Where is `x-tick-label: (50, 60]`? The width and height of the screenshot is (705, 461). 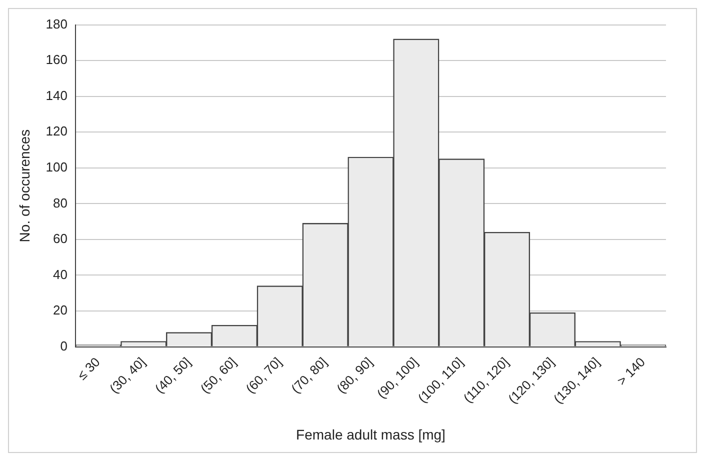
x-tick-label: (50, 60] is located at coordinates (218, 375).